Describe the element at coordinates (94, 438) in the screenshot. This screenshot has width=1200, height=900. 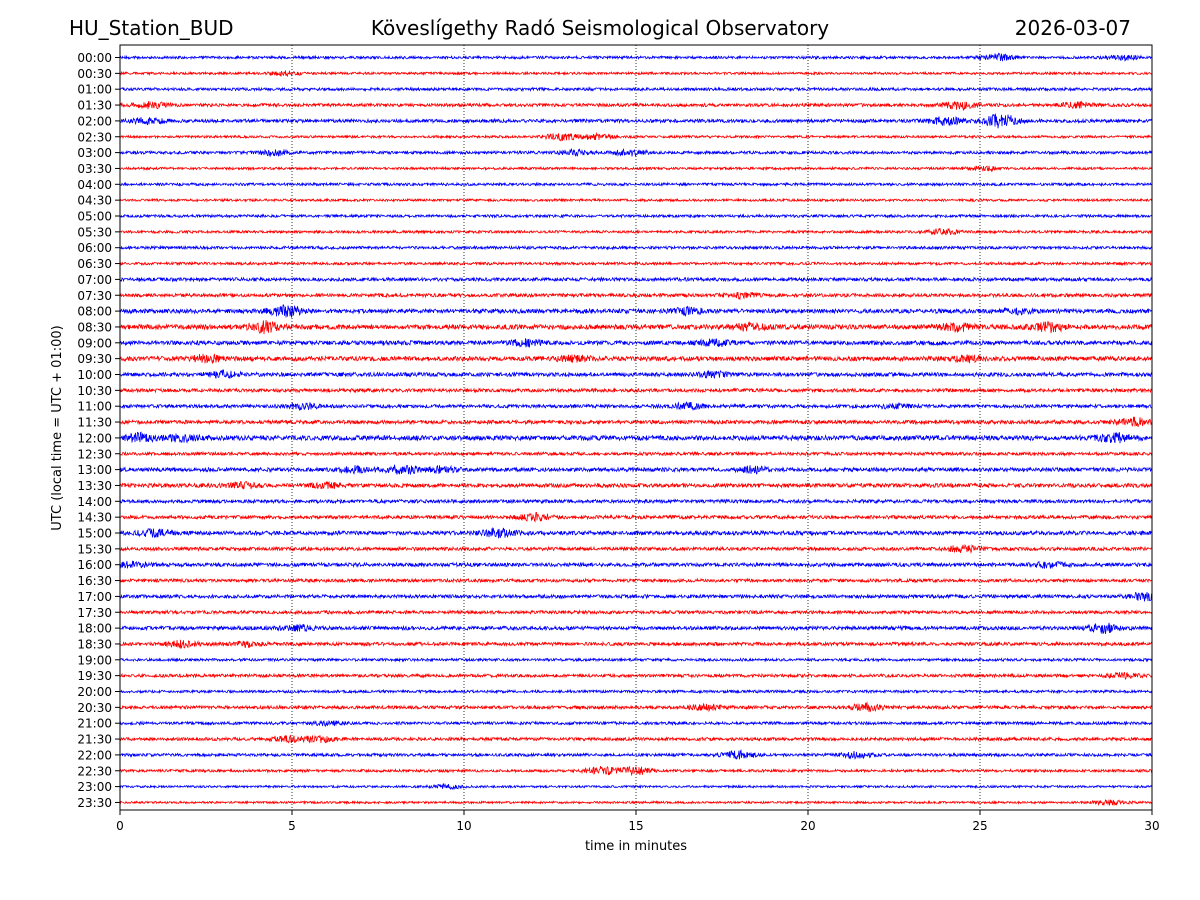
I see `row-label-24: 12:00` at that location.